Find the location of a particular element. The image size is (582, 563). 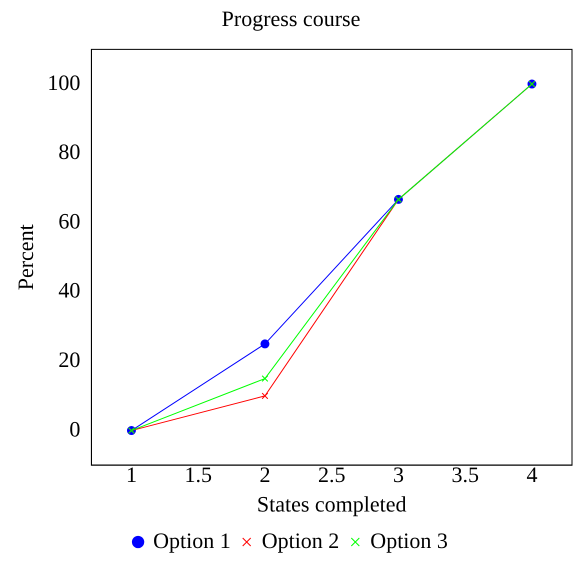

y-tick-label: 100 is located at coordinates (63, 82).